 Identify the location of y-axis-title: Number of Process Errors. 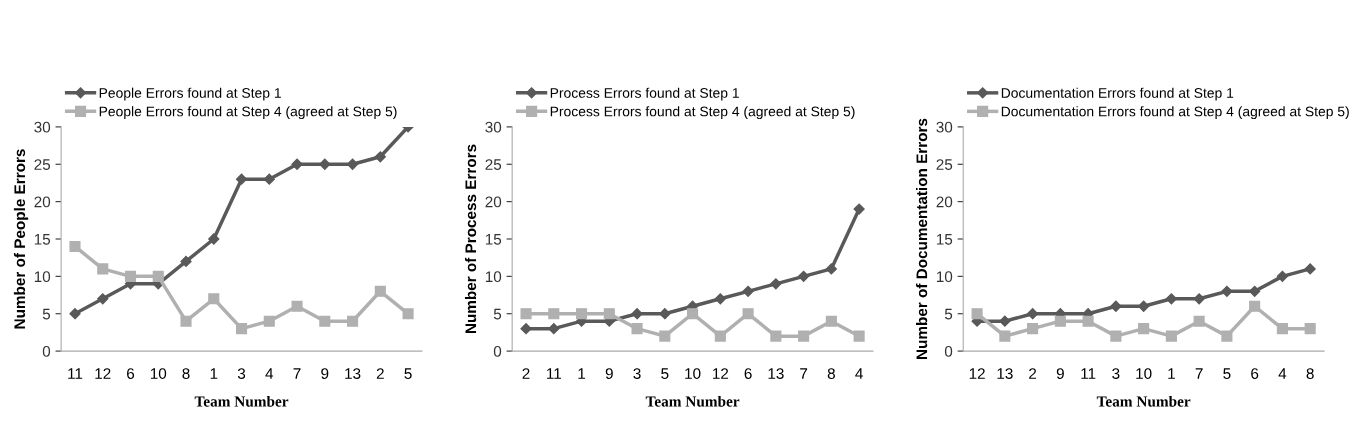
(470, 239).